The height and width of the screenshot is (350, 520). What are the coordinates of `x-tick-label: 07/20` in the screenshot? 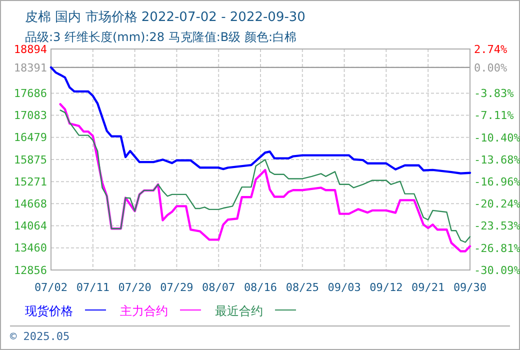 It's located at (135, 287).